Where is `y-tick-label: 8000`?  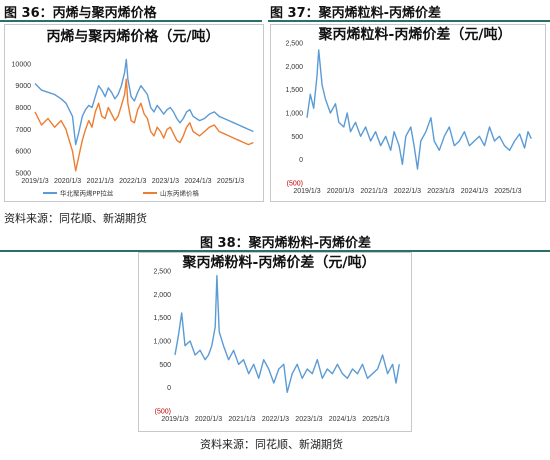 y-tick-label: 8000 is located at coordinates (23, 108).